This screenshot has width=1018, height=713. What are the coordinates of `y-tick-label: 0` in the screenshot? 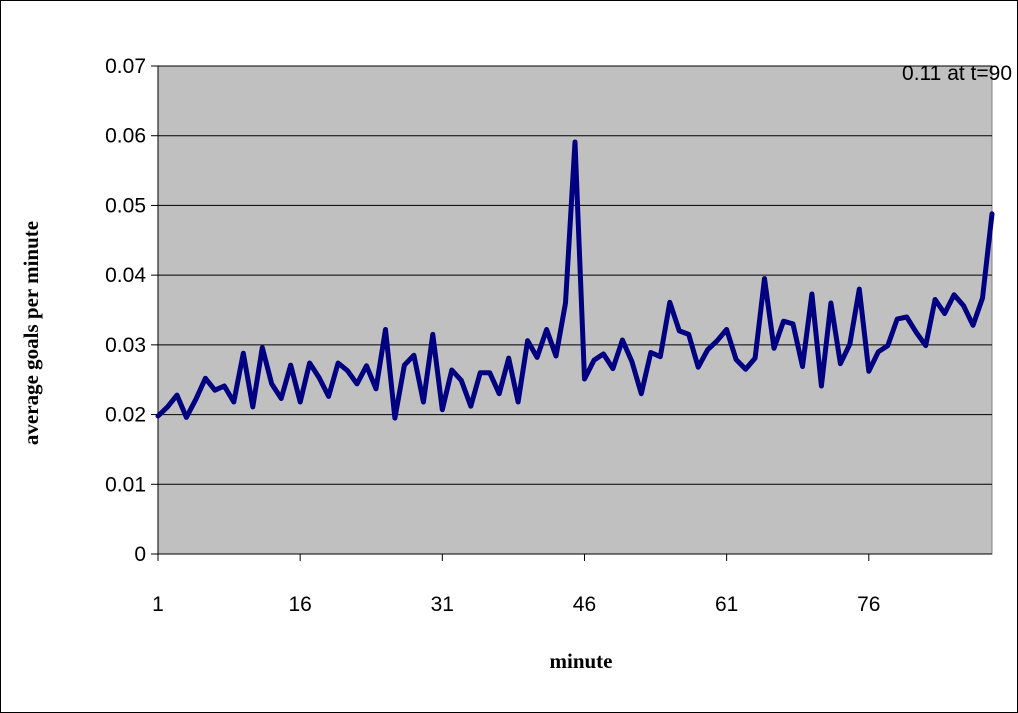 It's located at (140, 554).